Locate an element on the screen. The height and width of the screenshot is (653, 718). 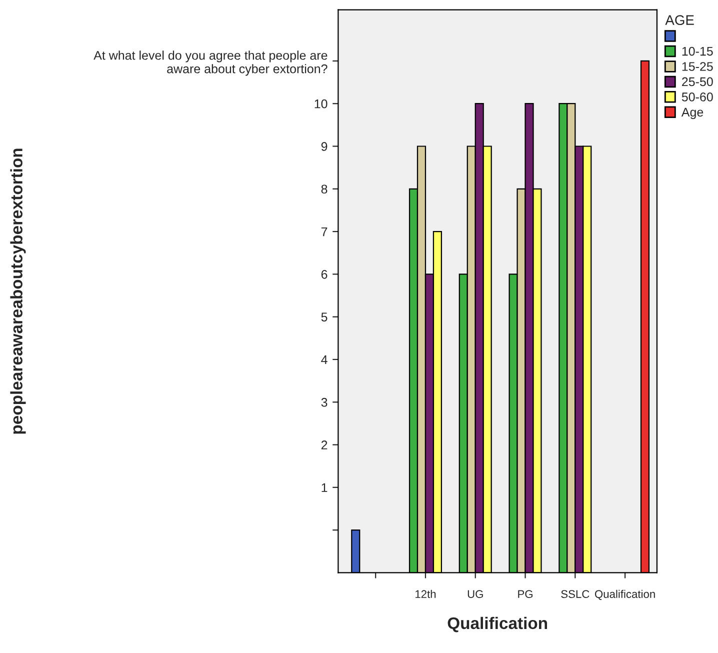
y-tick-label: 5 is located at coordinates (324, 317).